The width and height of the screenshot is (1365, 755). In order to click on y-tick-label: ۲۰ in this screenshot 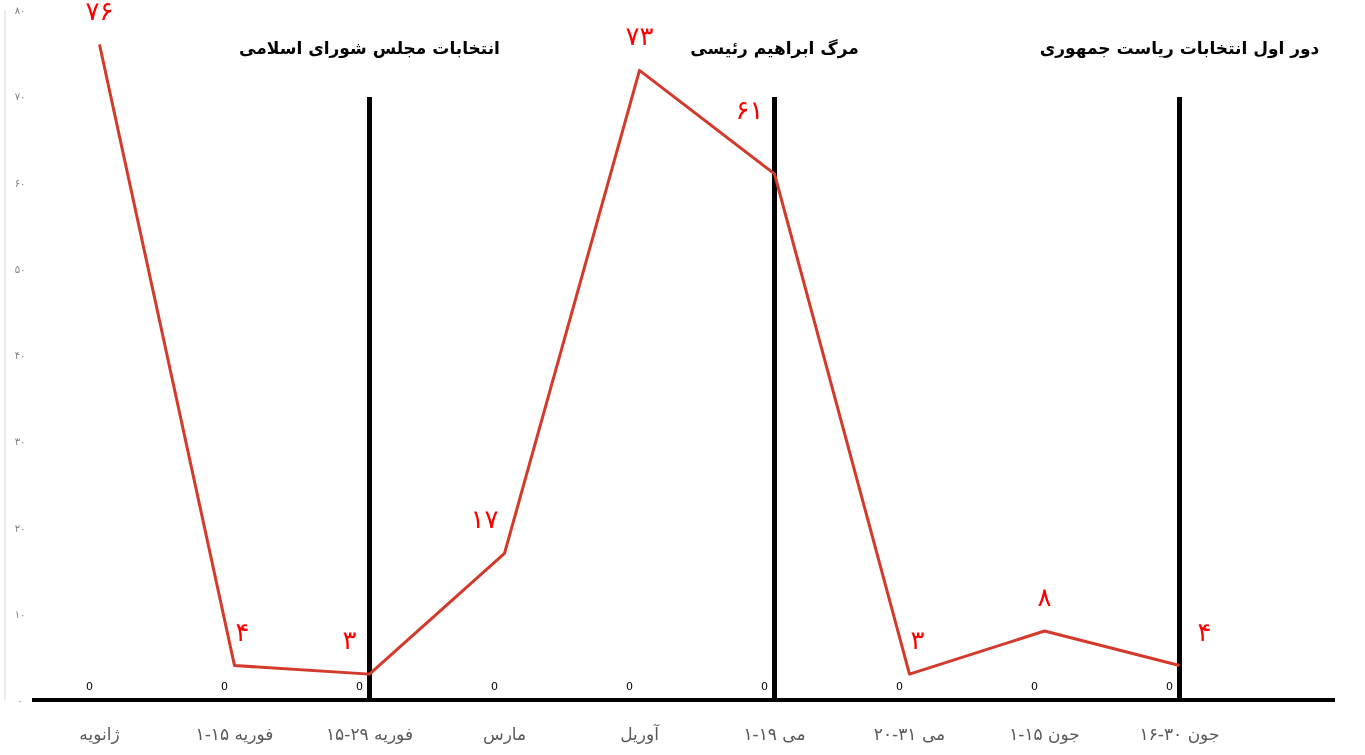, I will do `click(20, 528)`.